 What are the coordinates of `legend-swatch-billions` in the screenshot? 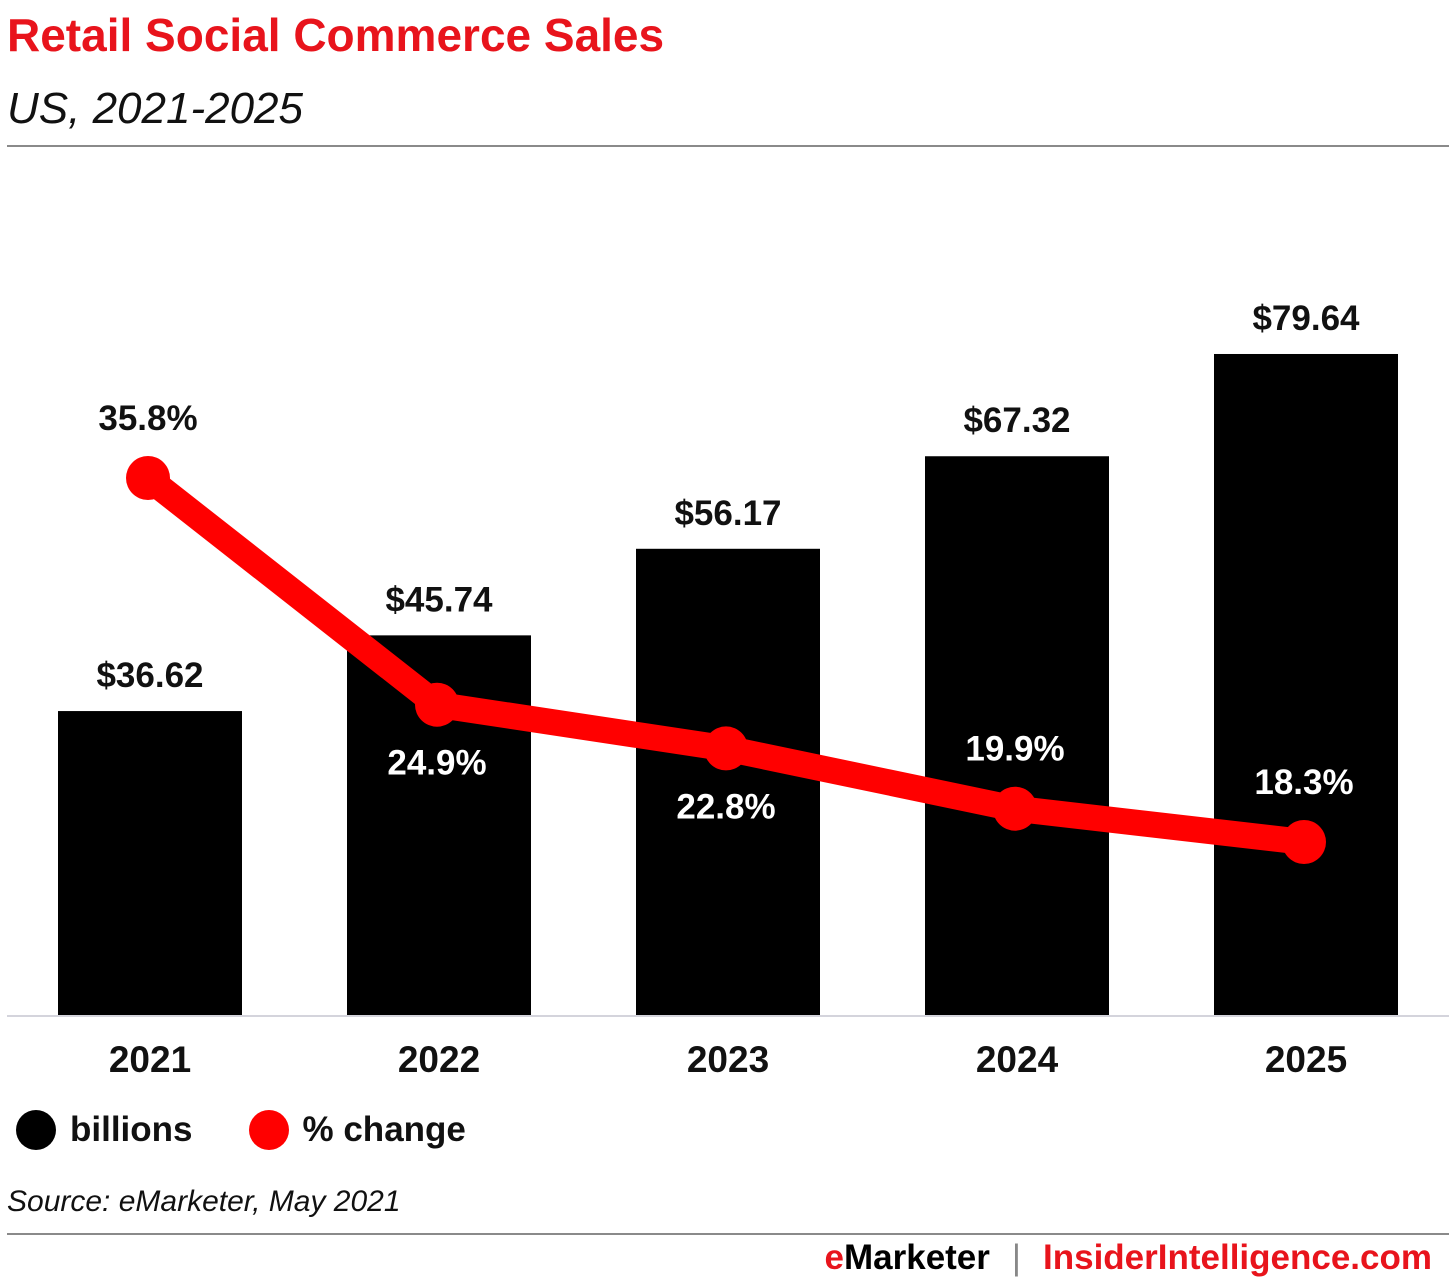 It's located at (36, 1130).